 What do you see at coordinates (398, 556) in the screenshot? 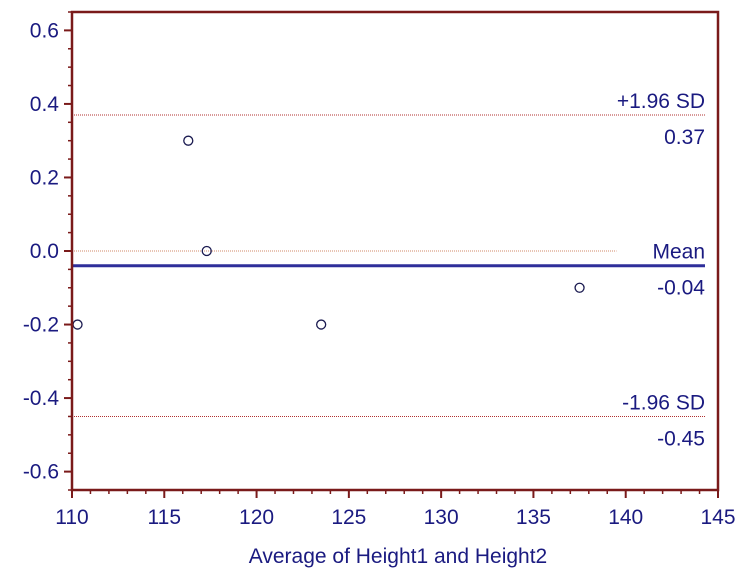
I see `x-axis-title: Average of Height1 and Height2` at bounding box center [398, 556].